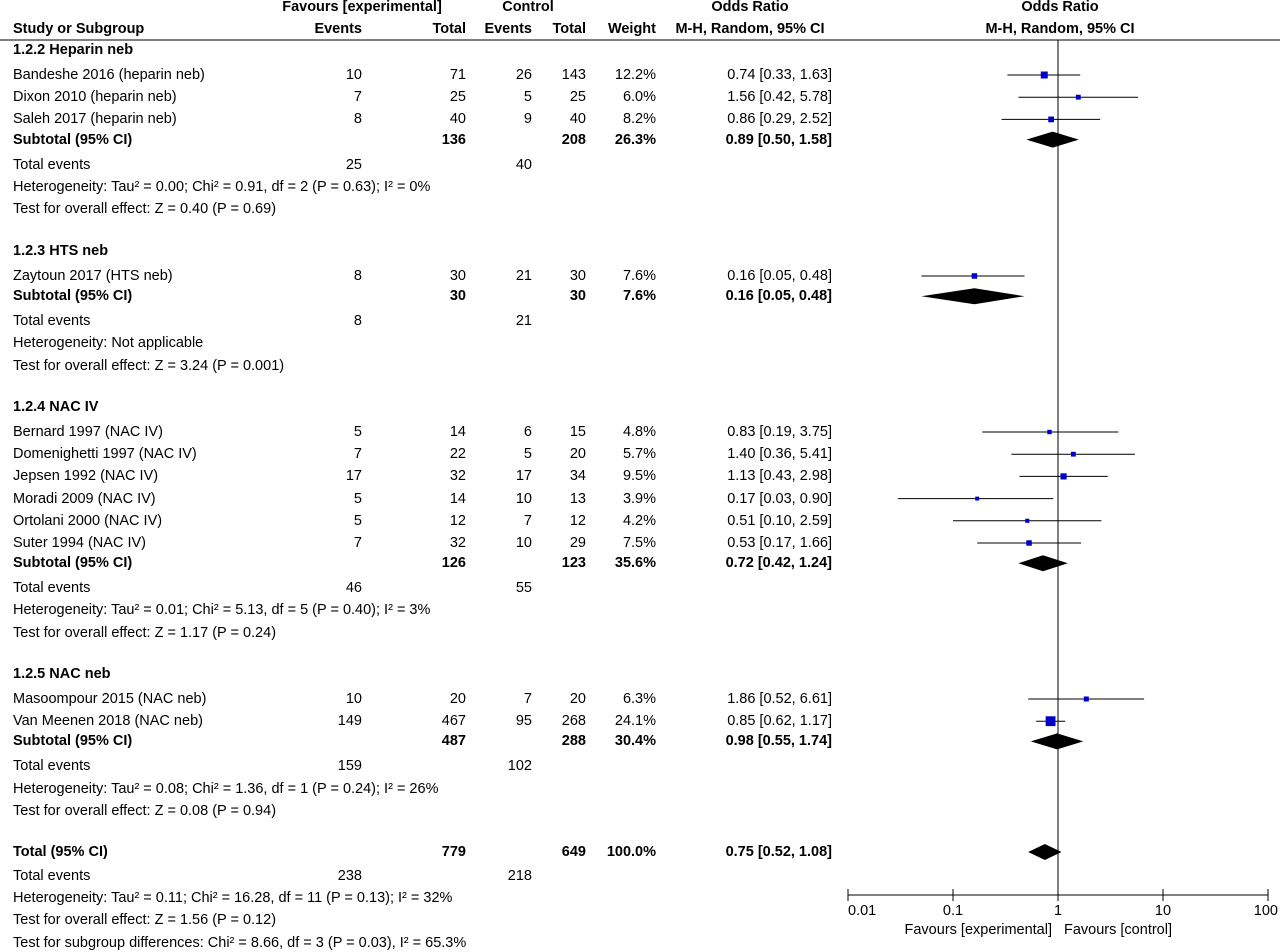 The height and width of the screenshot is (952, 1280). What do you see at coordinates (338, 29) in the screenshot?
I see `header-exp-events: Events` at bounding box center [338, 29].